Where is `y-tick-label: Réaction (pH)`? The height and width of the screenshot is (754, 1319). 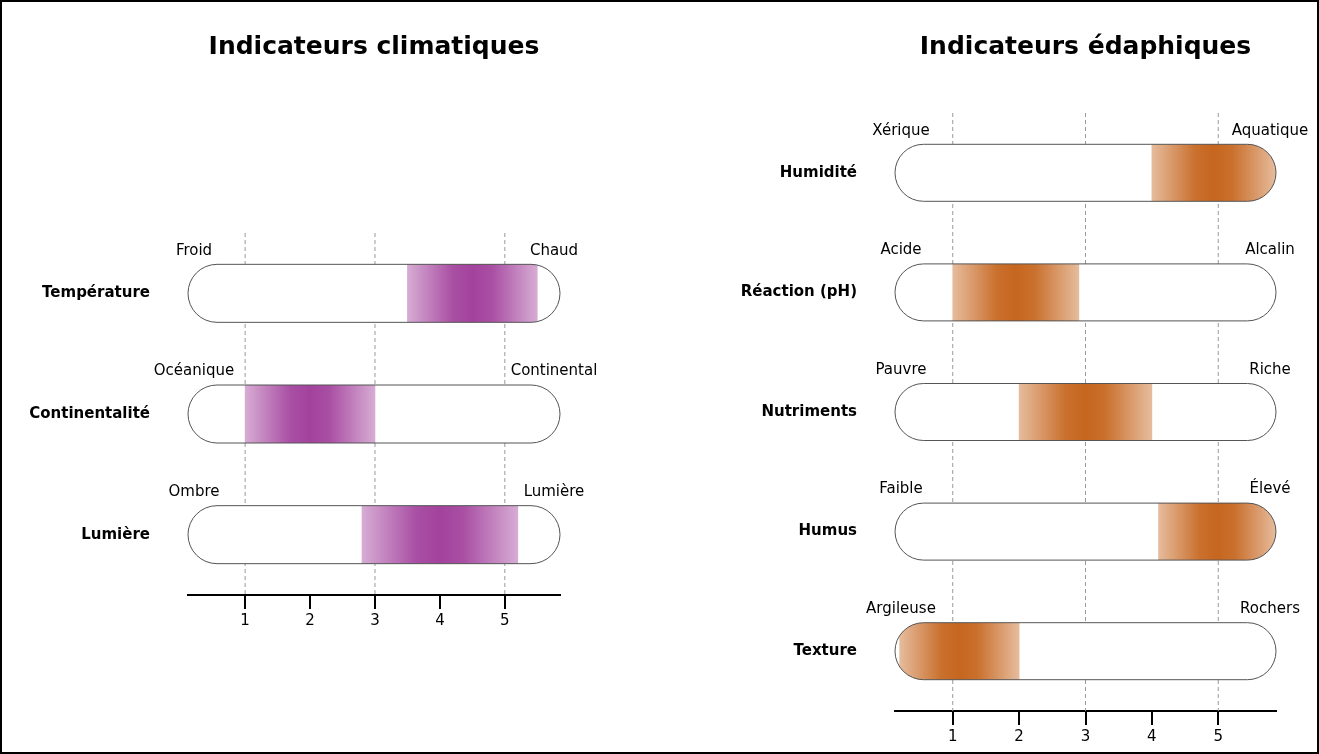
y-tick-label: Réaction (pH) is located at coordinates (798, 291).